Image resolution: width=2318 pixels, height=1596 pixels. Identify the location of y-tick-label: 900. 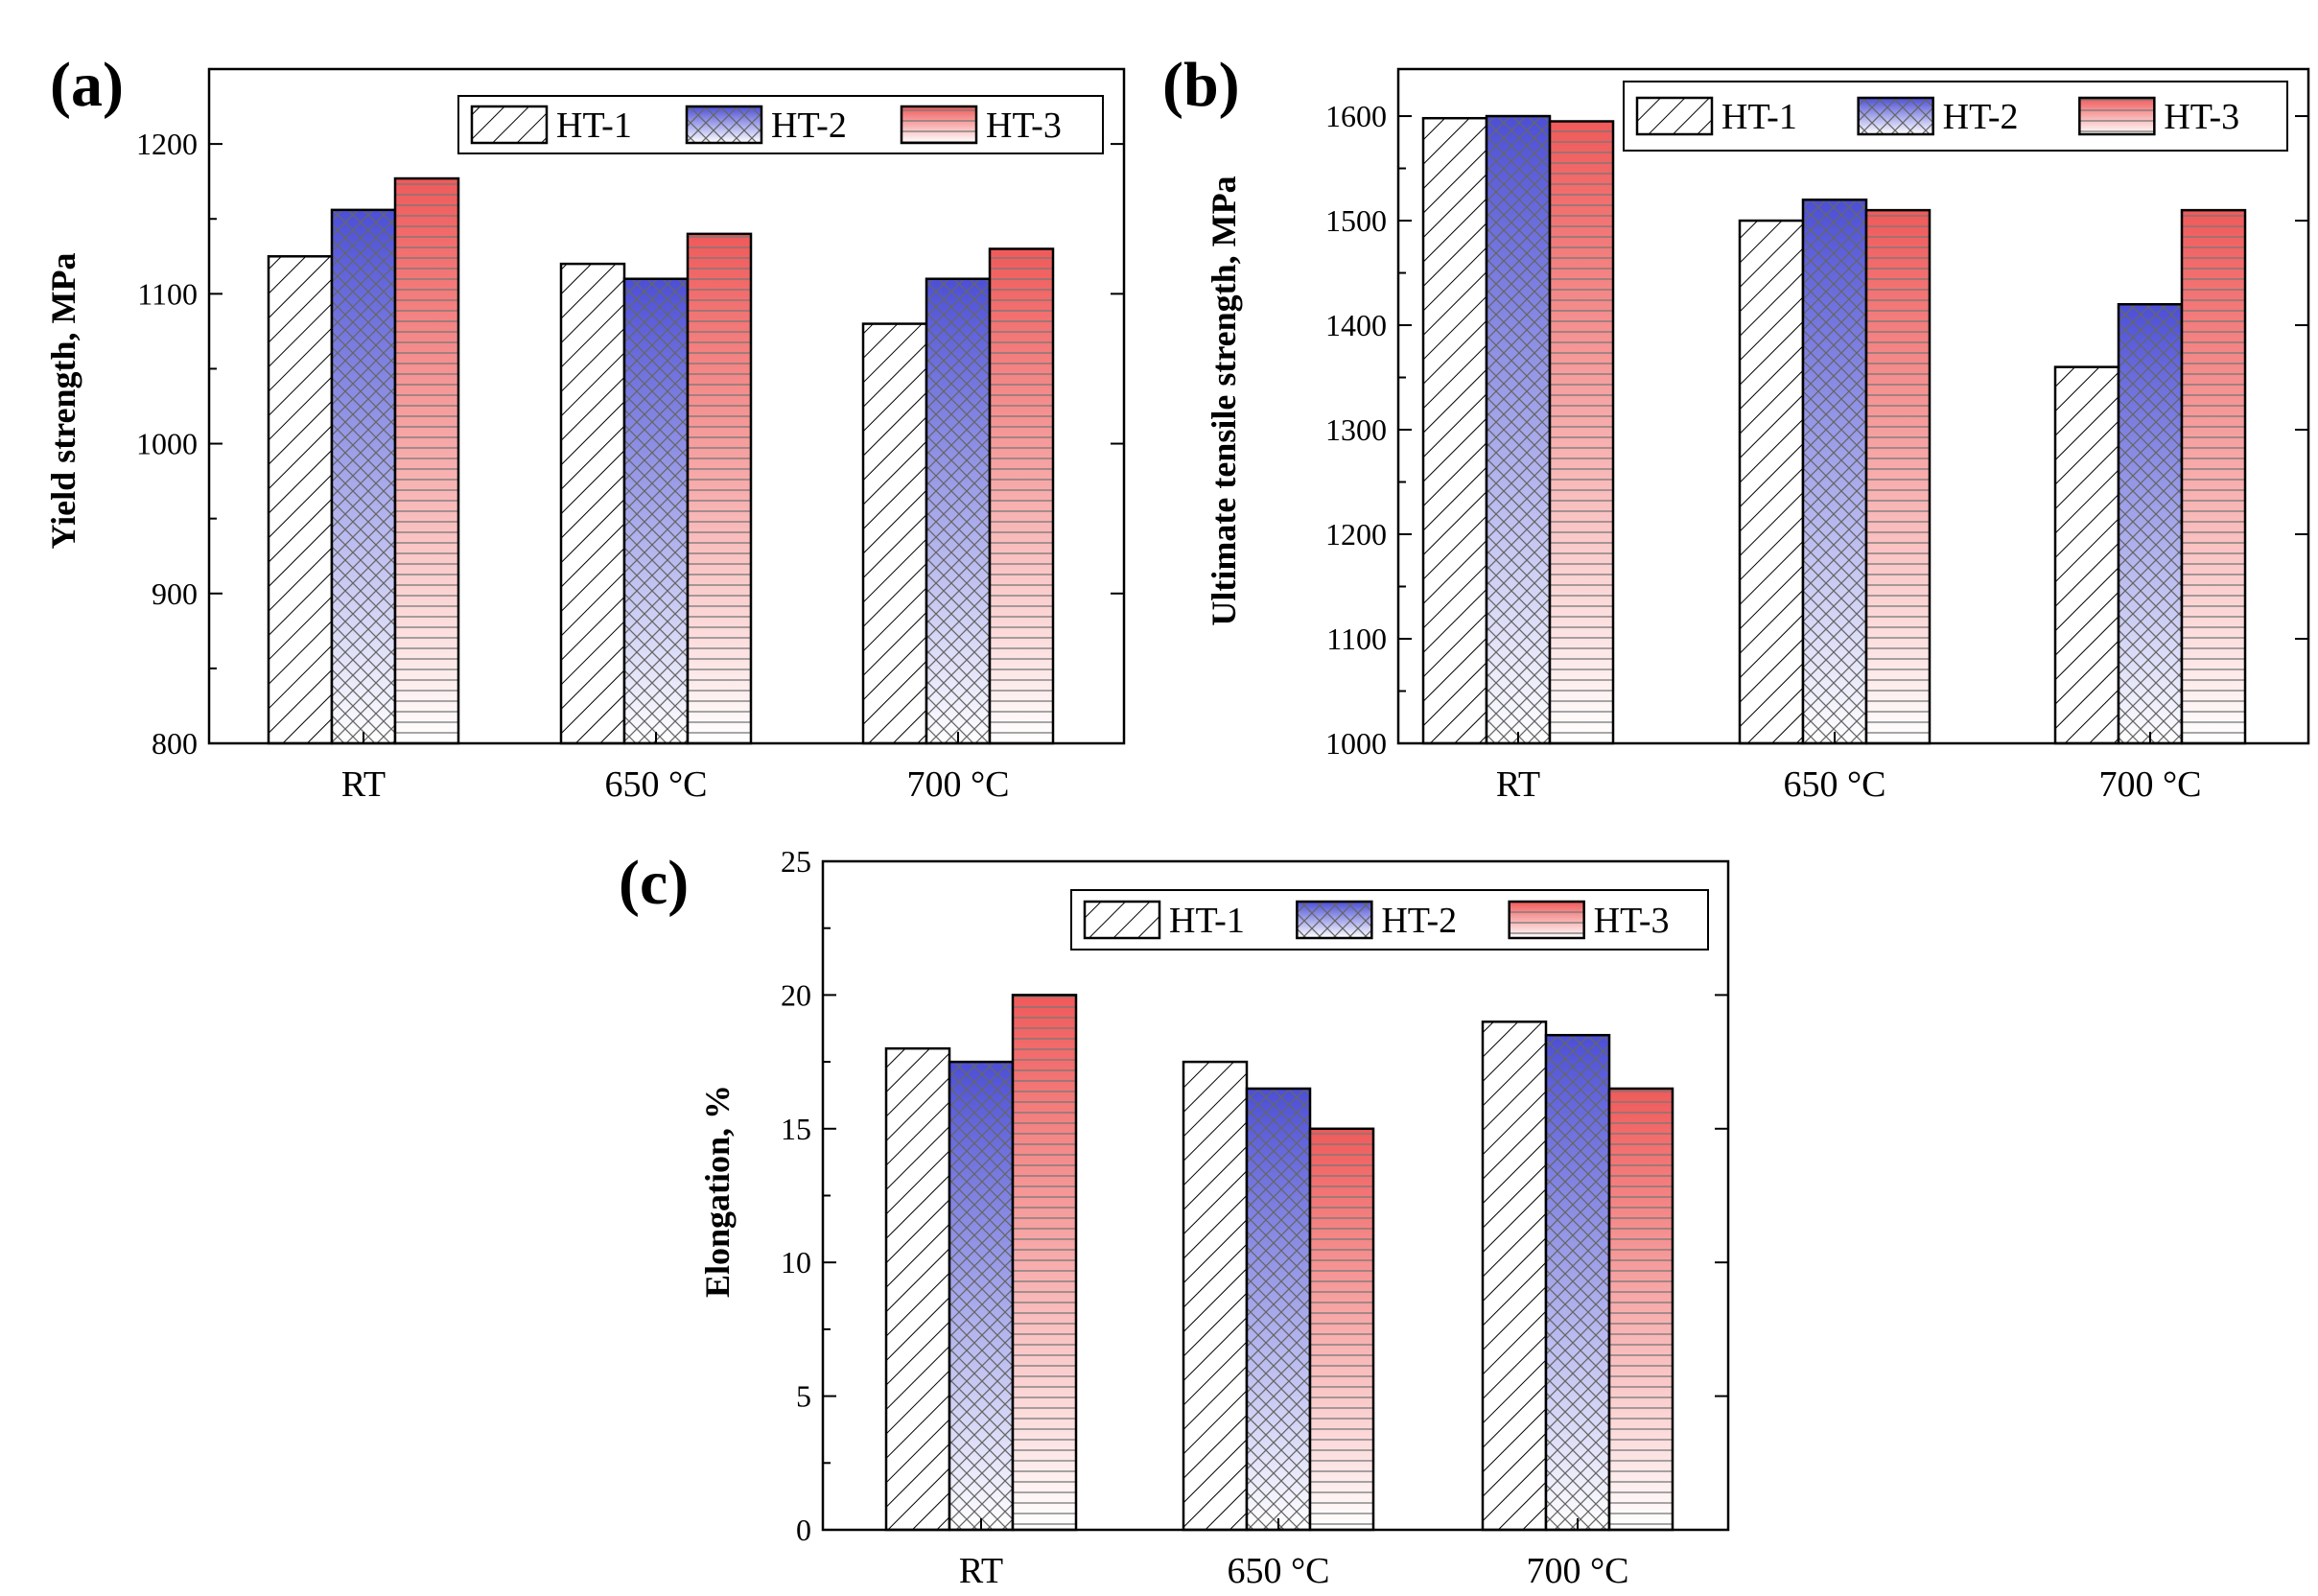
(175, 593).